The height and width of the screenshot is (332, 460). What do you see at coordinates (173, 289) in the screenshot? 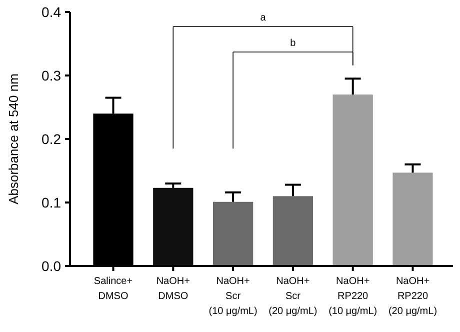
I see `x-tick-label: NaOH+ DMSO` at bounding box center [173, 289].